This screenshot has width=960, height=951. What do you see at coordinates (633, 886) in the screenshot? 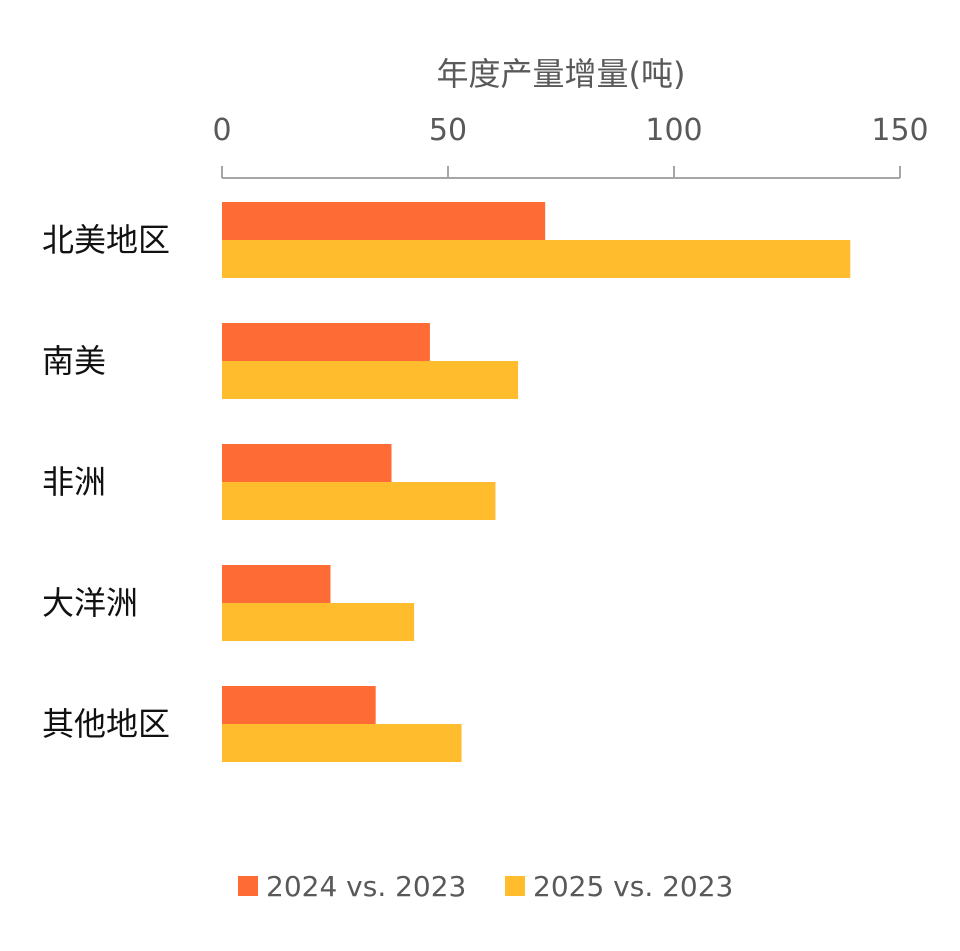
I see `legend-label: 2025 vs. 2023` at bounding box center [633, 886].